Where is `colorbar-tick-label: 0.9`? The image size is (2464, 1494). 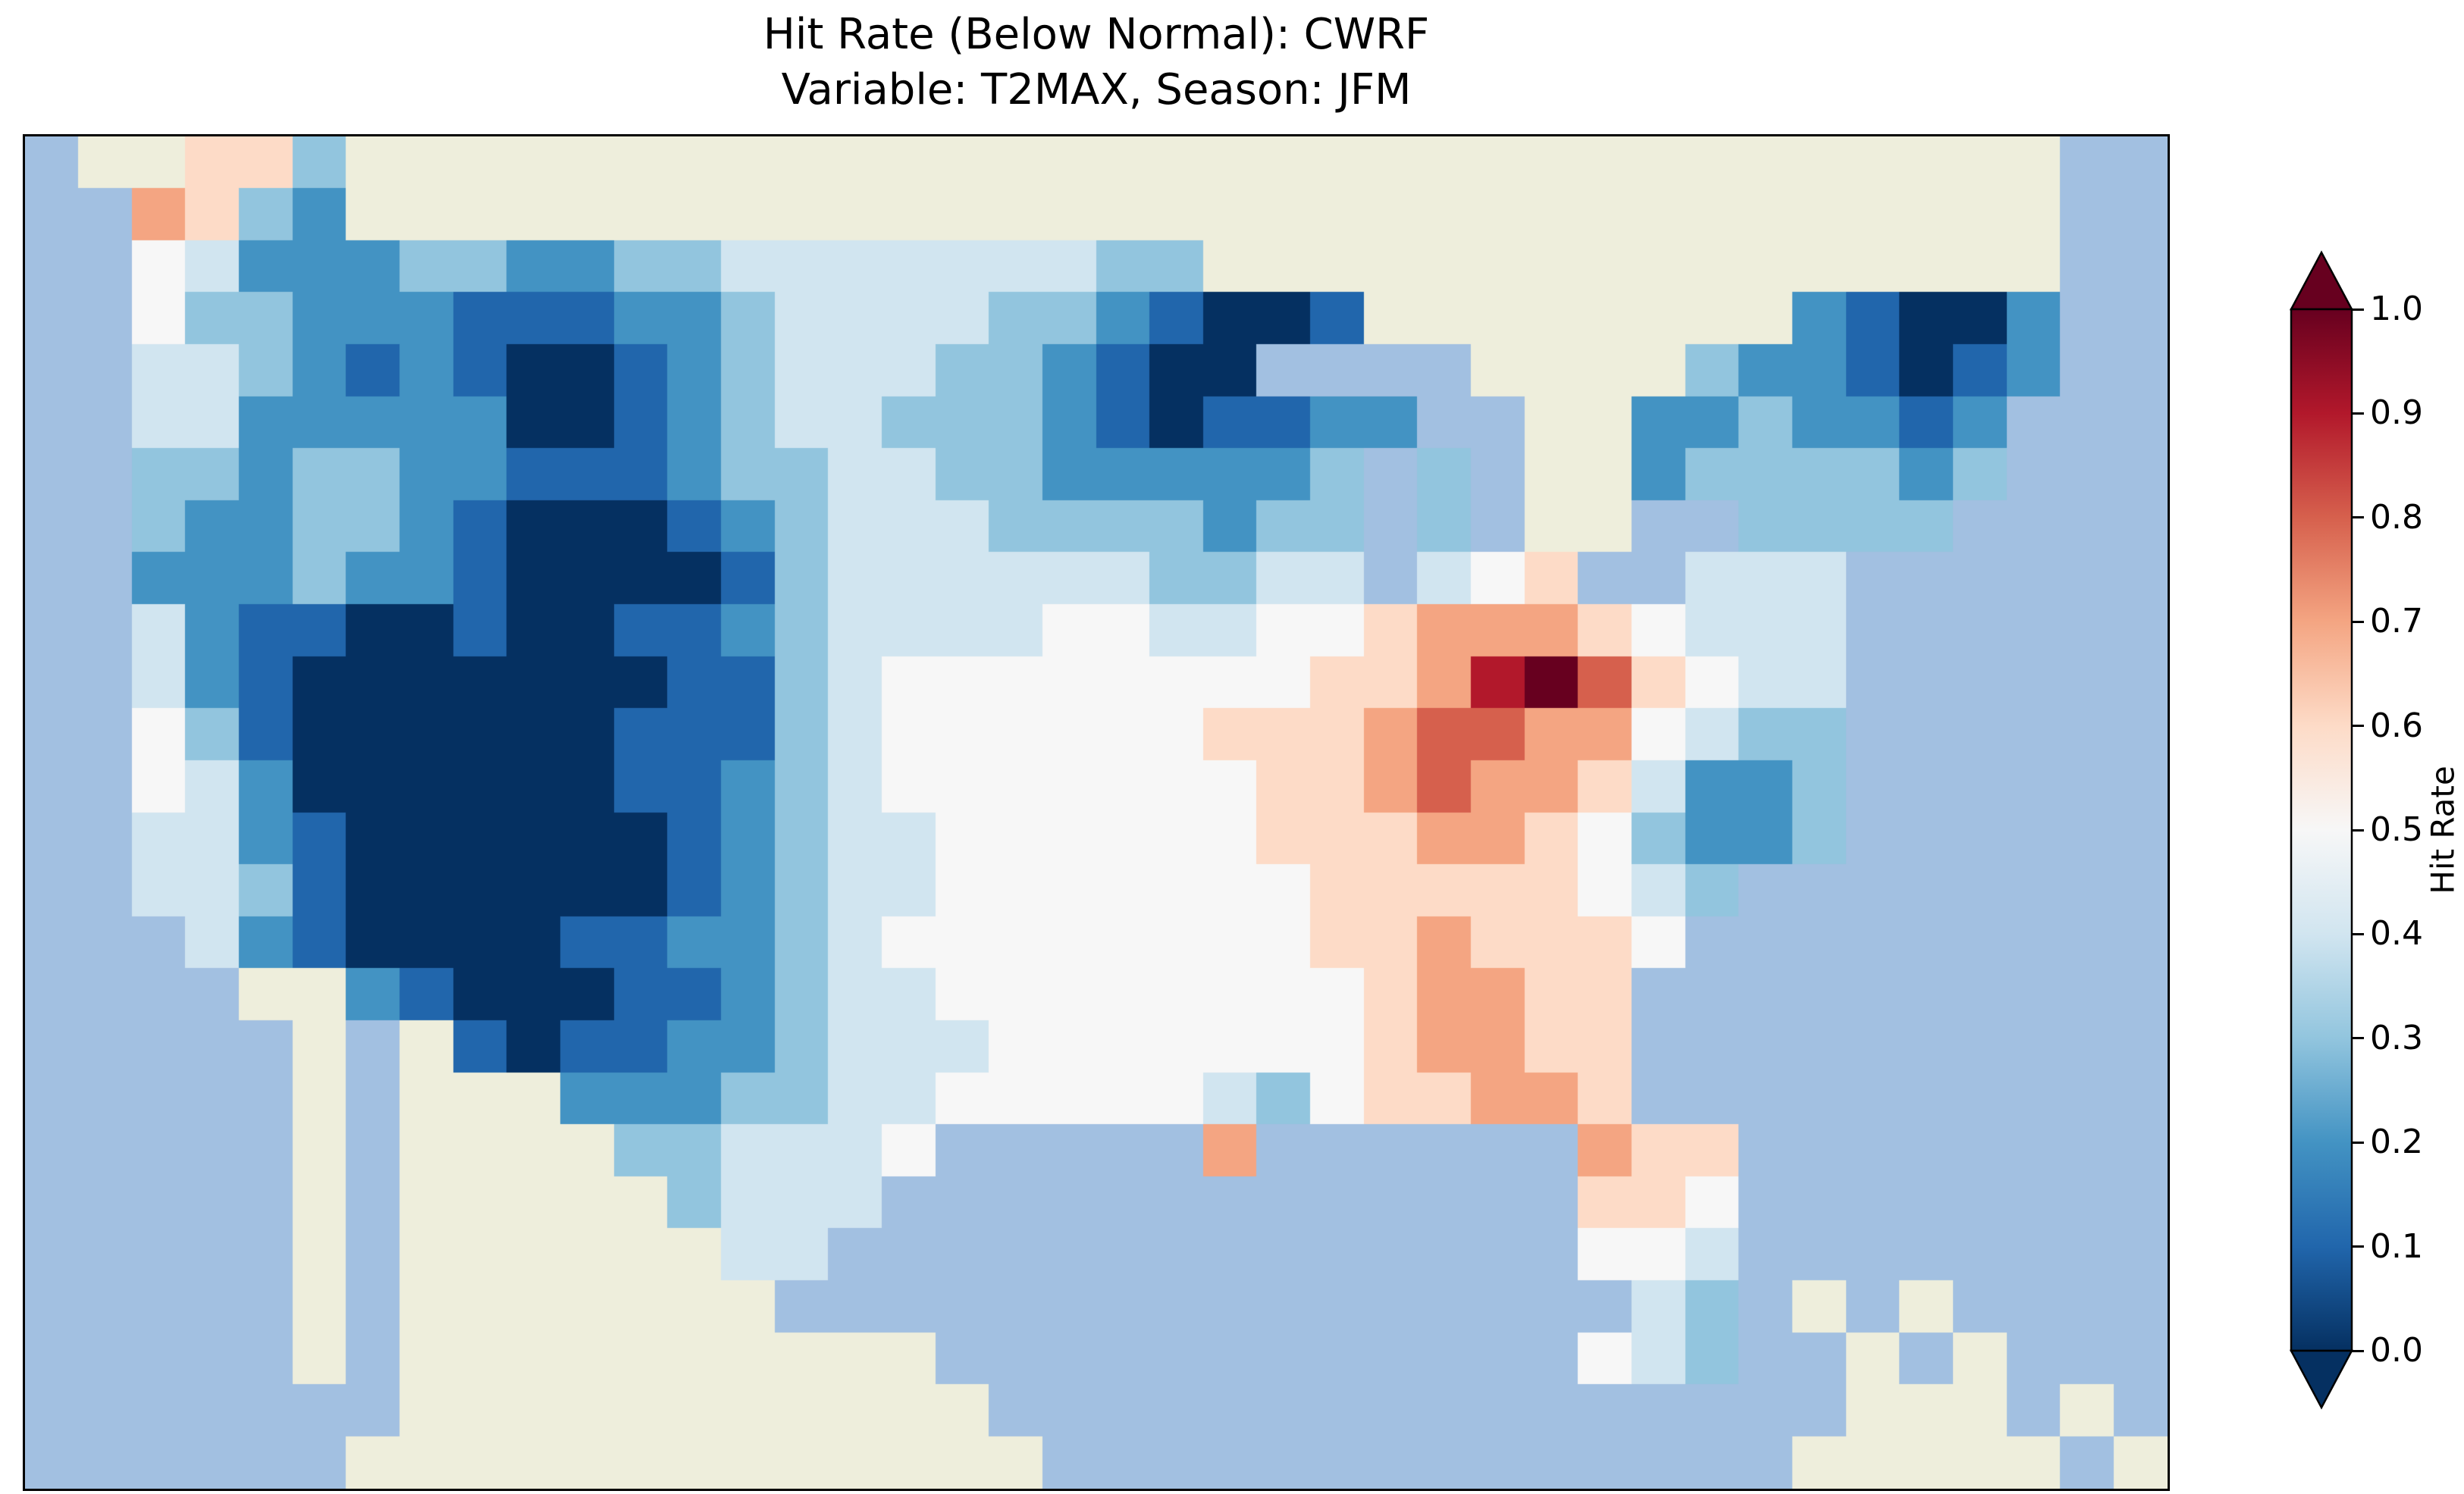 colorbar-tick-label: 0.9 is located at coordinates (2397, 413).